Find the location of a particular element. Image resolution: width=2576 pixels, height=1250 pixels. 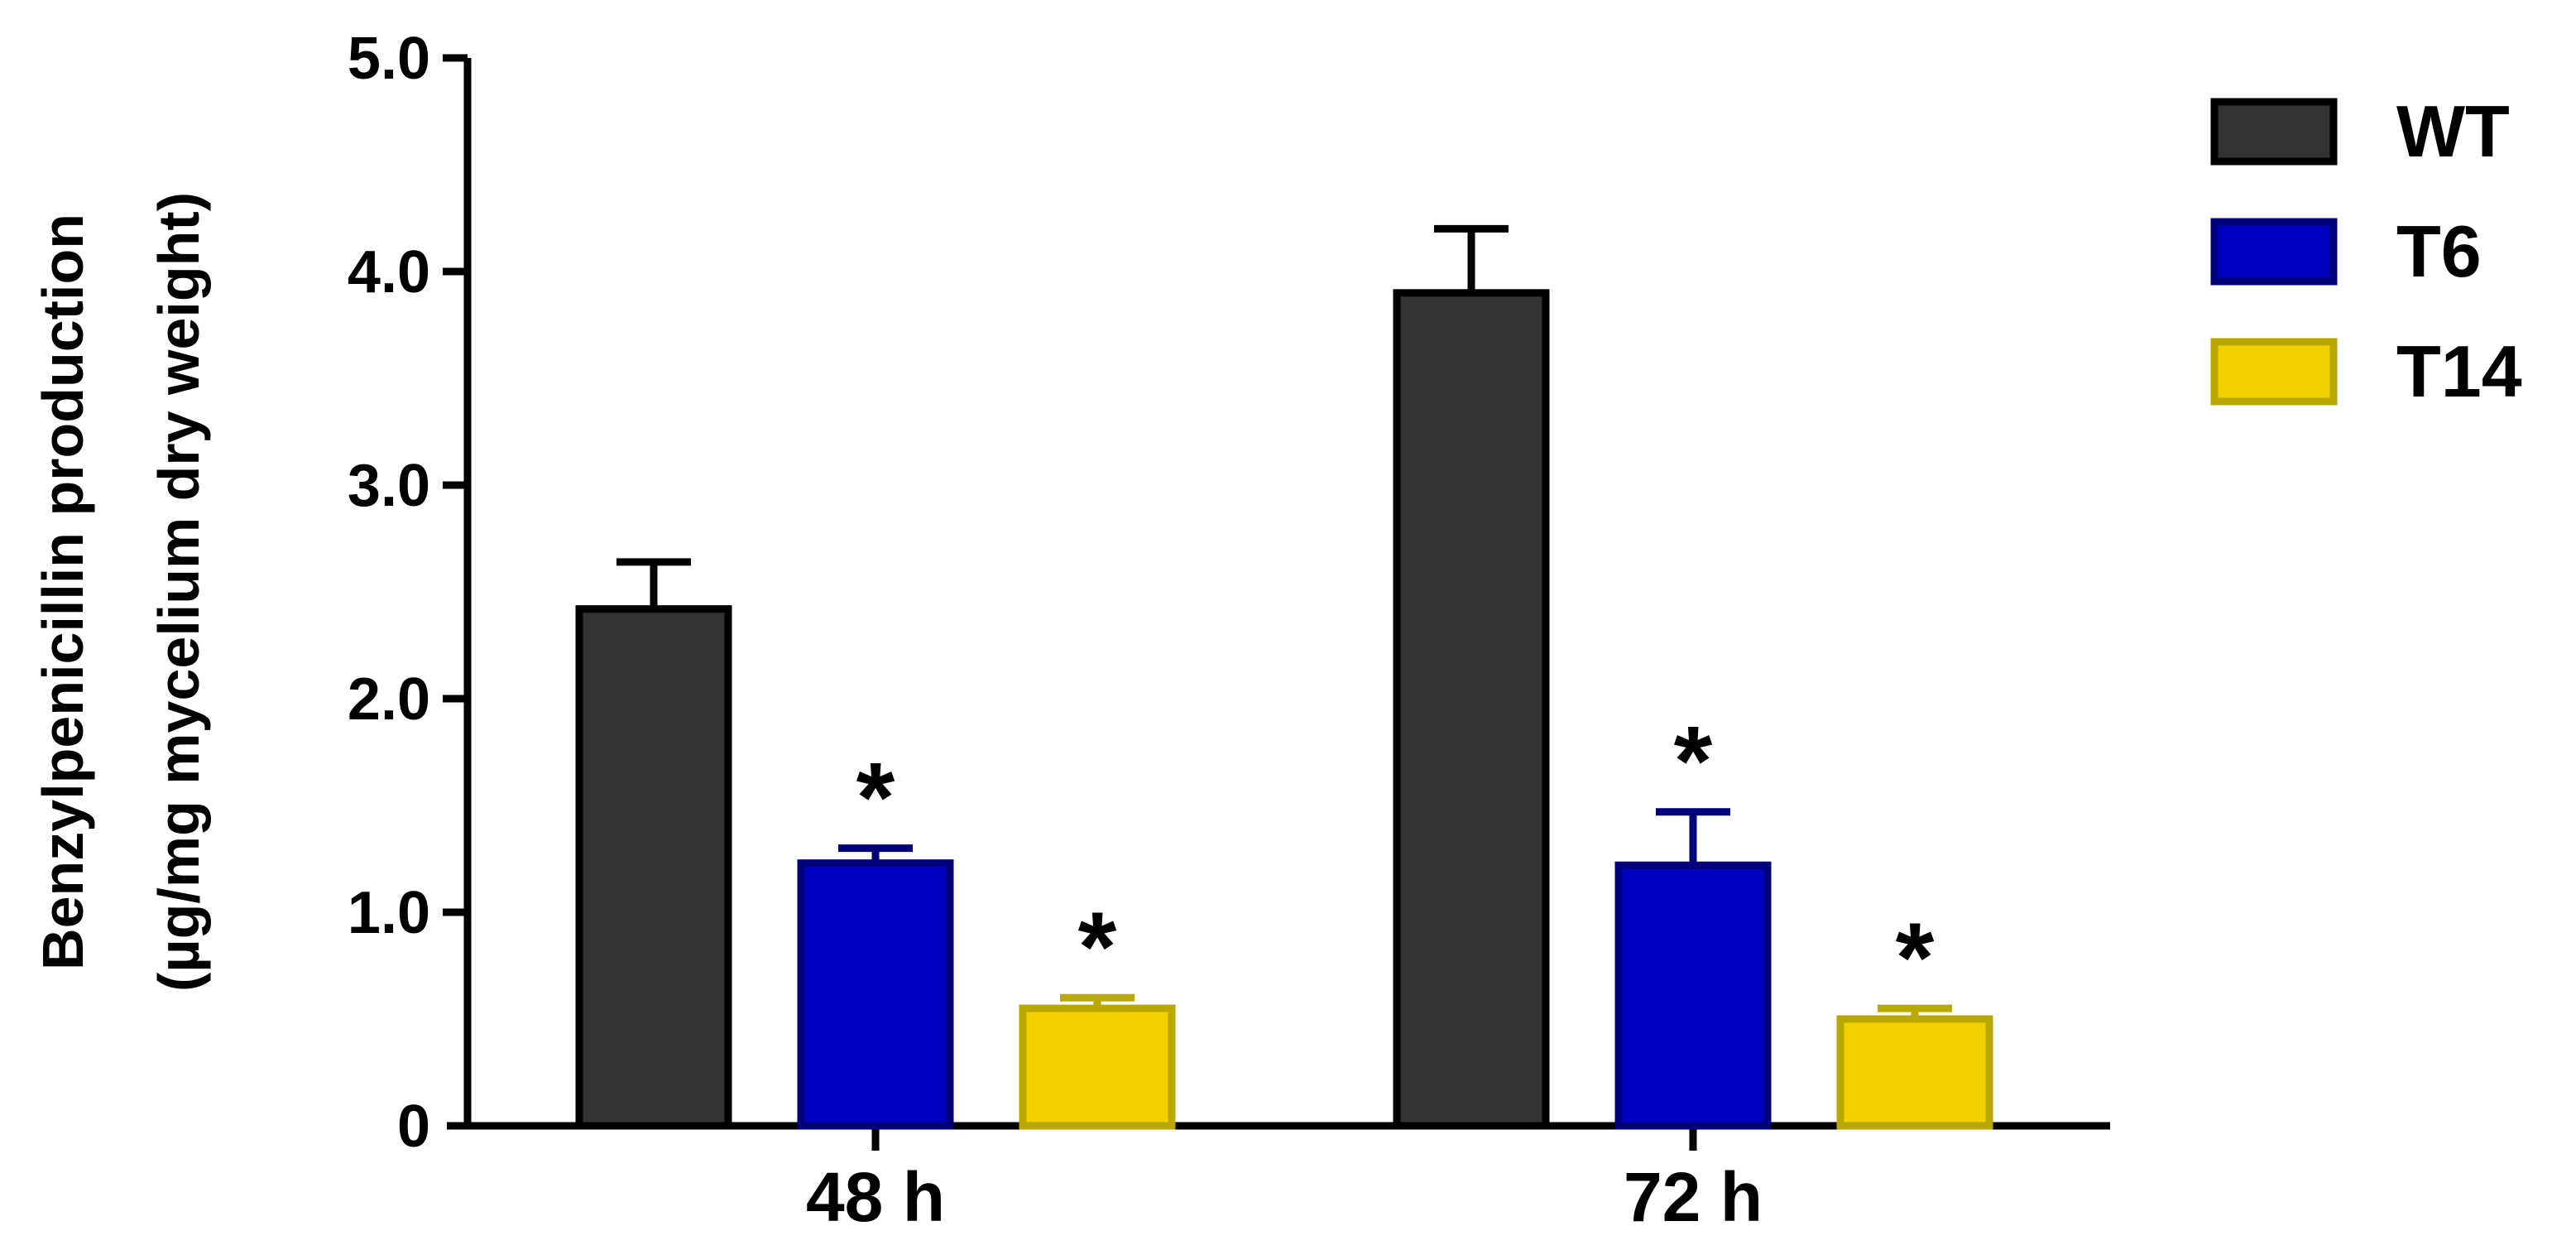

significance-T6-1: * is located at coordinates (1694, 761).